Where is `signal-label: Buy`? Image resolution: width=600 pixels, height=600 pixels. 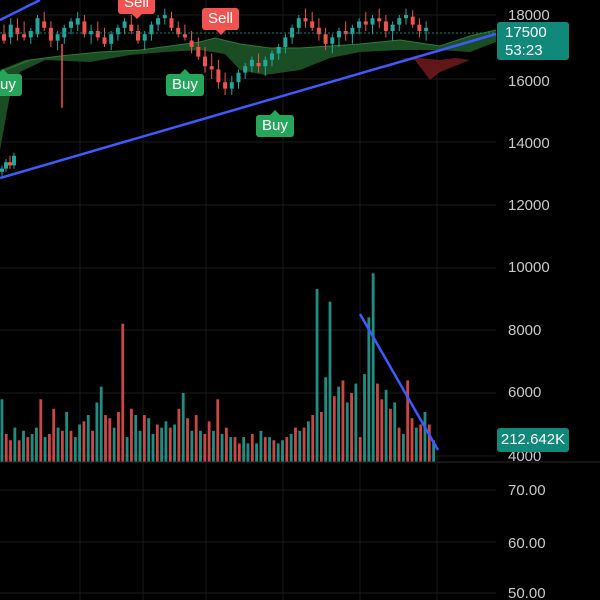
signal-label: Buy is located at coordinates (8, 84).